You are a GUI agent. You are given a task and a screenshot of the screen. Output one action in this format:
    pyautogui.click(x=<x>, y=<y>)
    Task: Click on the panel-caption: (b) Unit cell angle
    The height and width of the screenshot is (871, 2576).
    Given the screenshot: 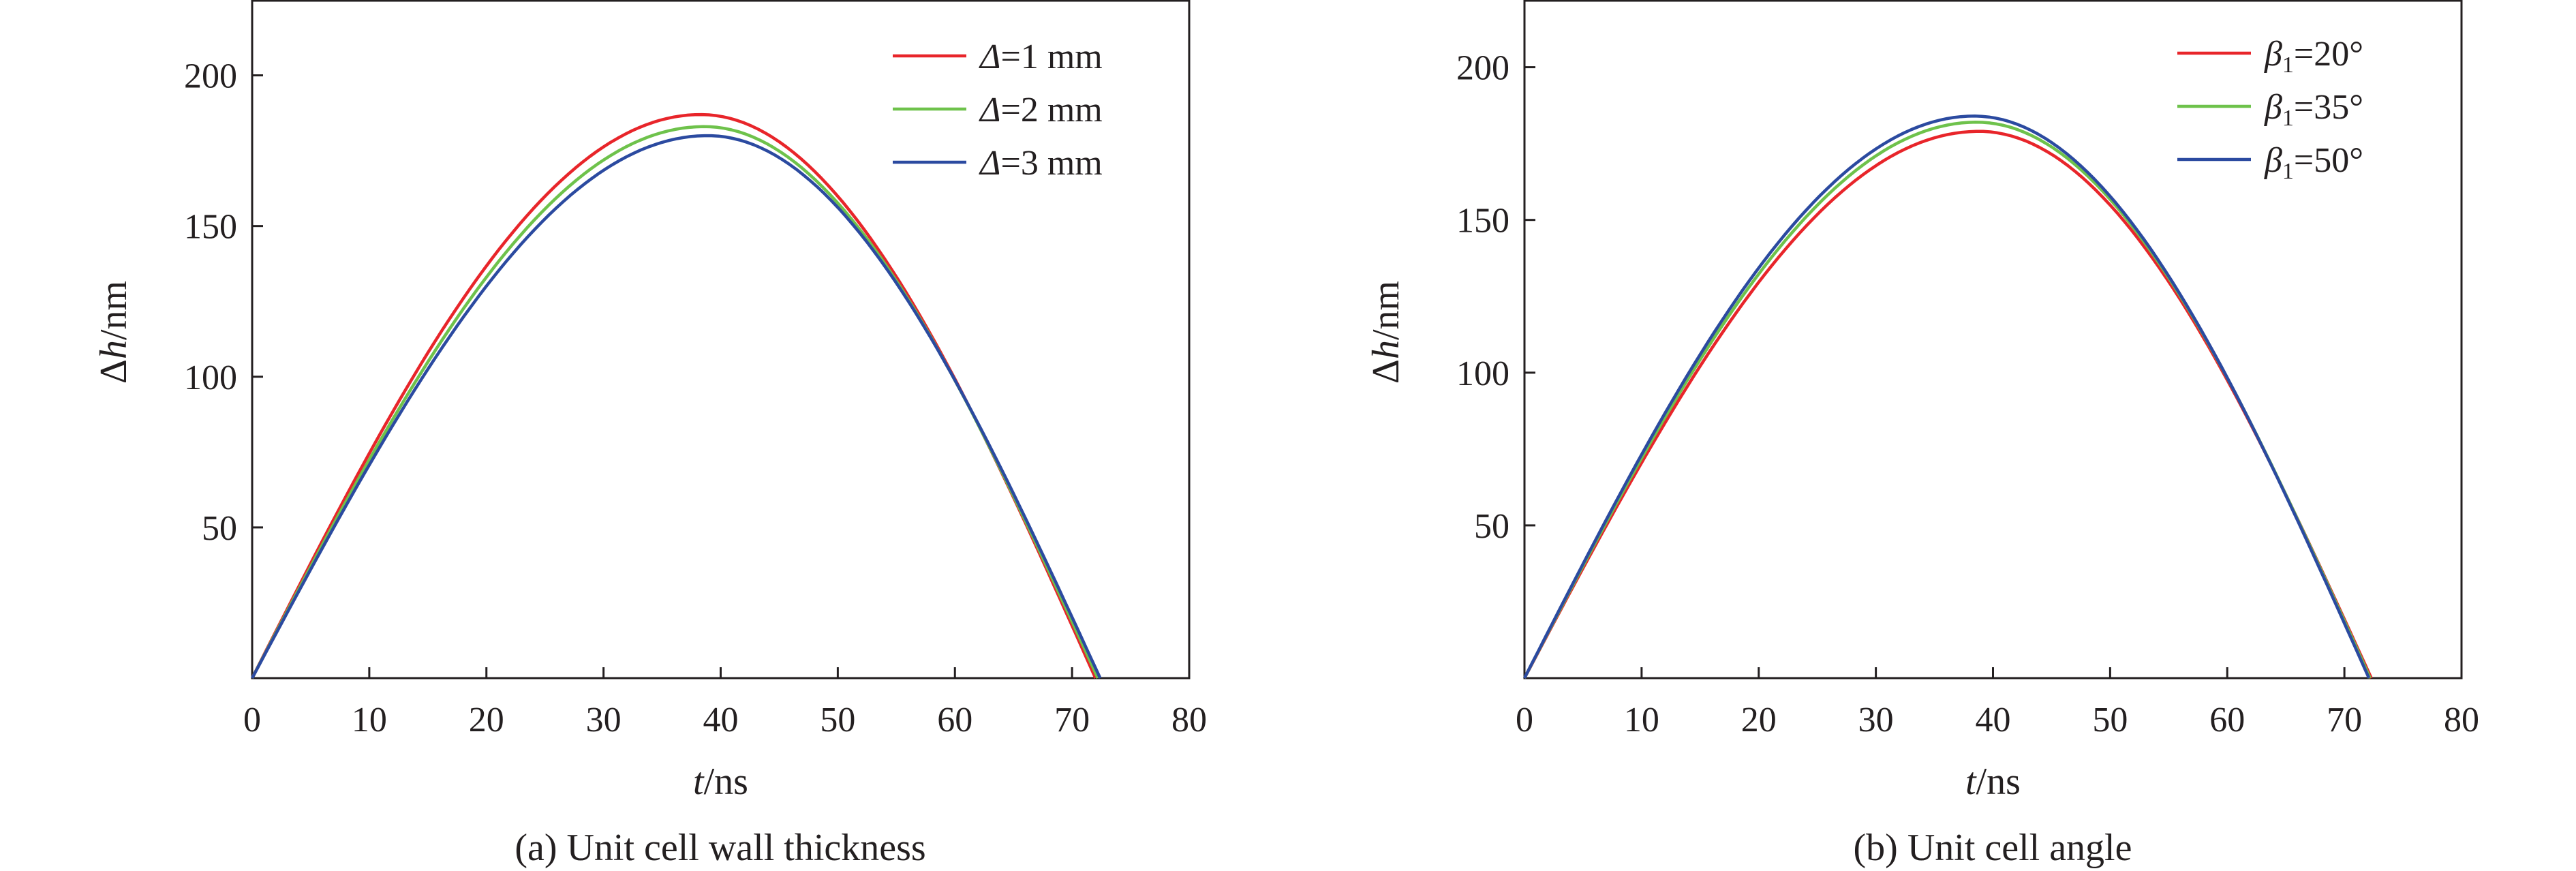 What is the action you would take?
    pyautogui.click(x=1993, y=848)
    